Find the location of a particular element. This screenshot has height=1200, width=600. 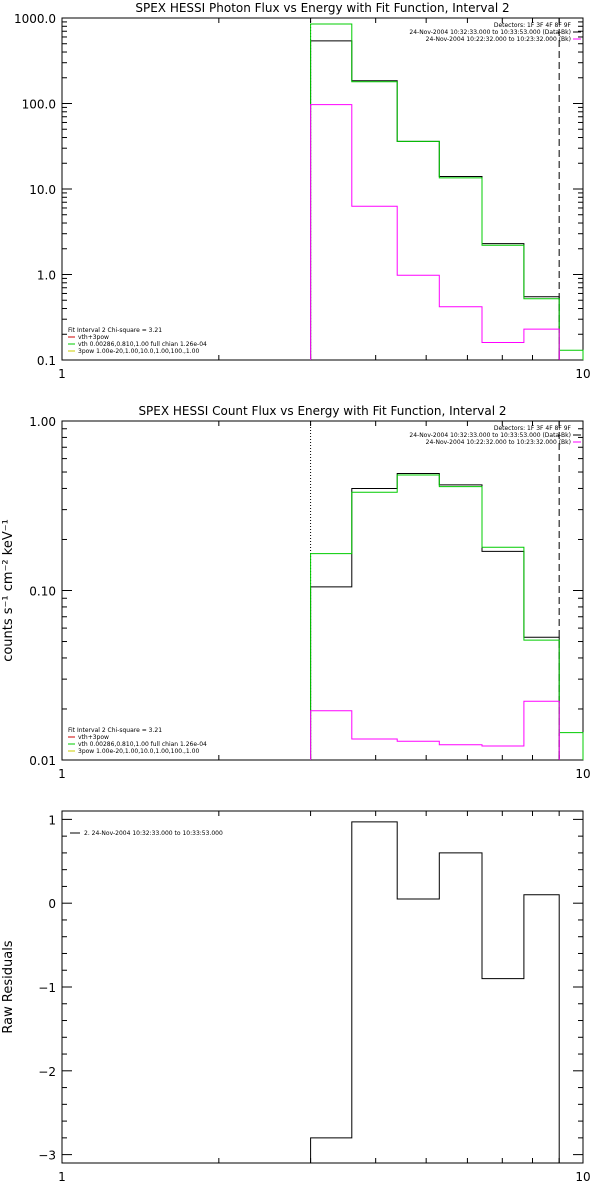

y-tick-label: 0.1 is located at coordinates (46, 361).